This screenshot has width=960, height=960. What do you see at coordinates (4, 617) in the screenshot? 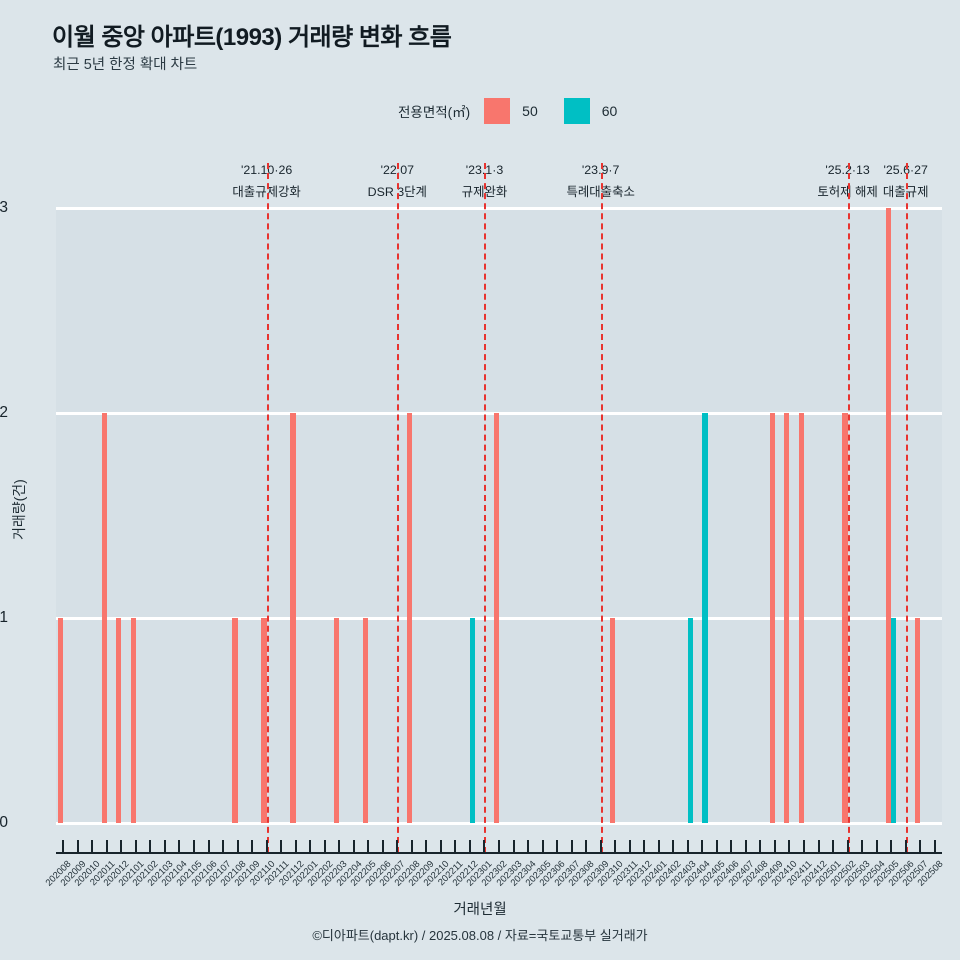
I see `y-tick-label: 1` at bounding box center [4, 617].